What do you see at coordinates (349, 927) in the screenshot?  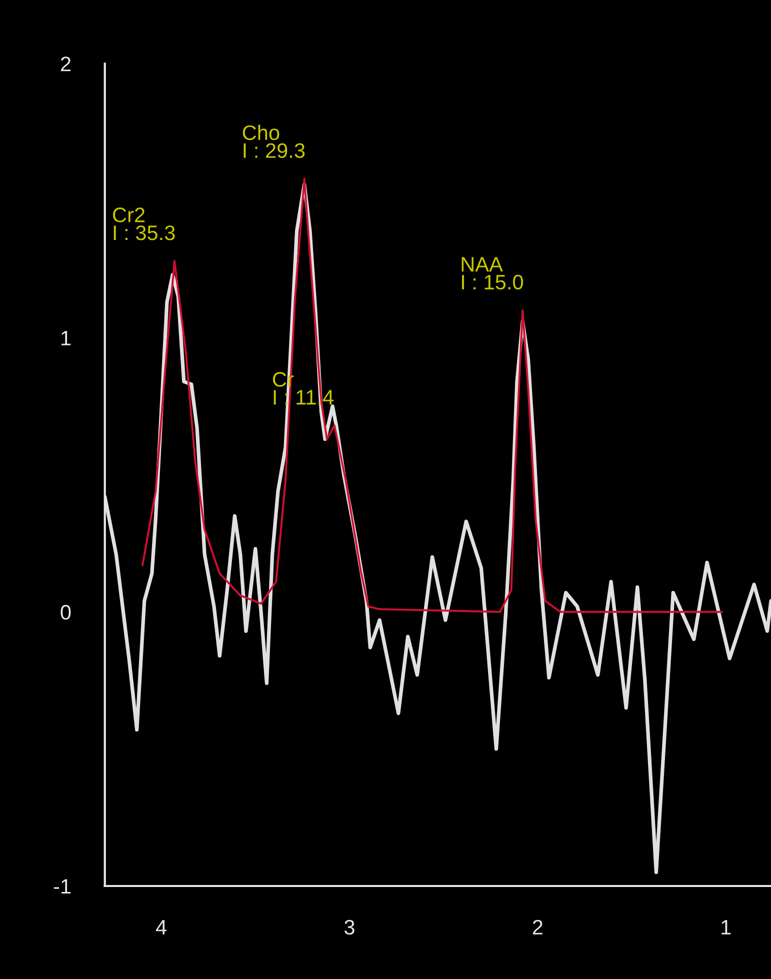 I see `x-tick-label: 3` at bounding box center [349, 927].